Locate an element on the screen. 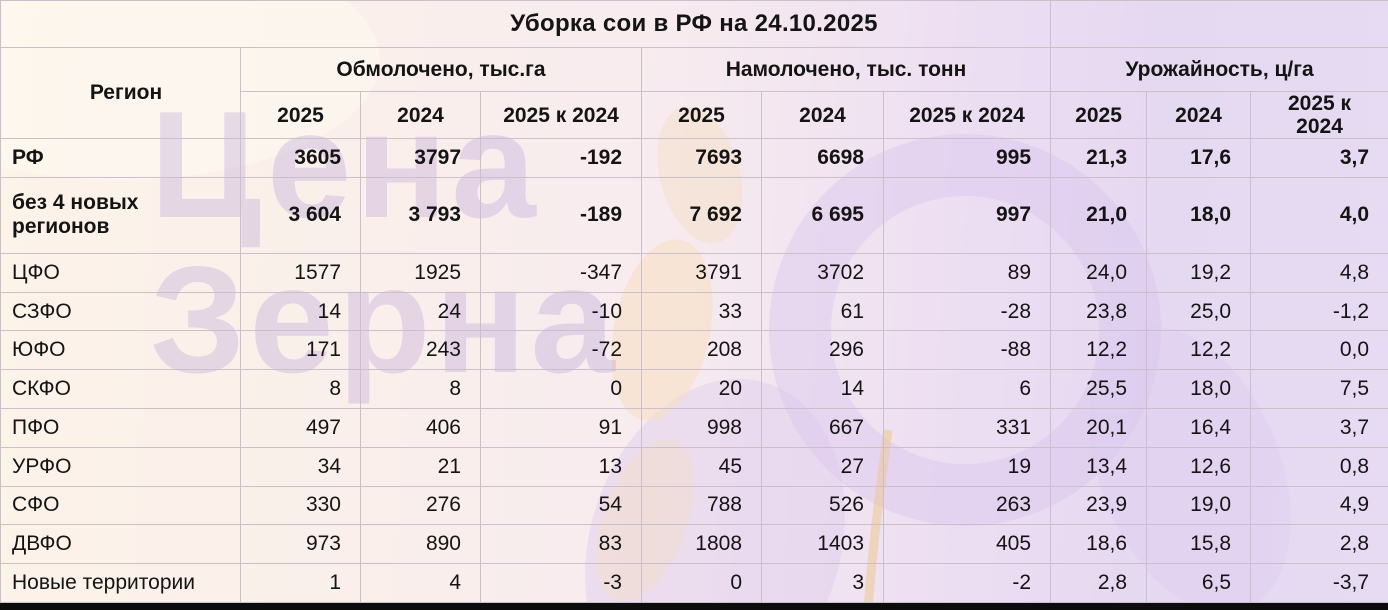 This screenshot has width=1388, height=610. table-row: ДВФО 973 890 83 1808 1403 405 18,6 15,8 2,8 is located at coordinates (694, 544).